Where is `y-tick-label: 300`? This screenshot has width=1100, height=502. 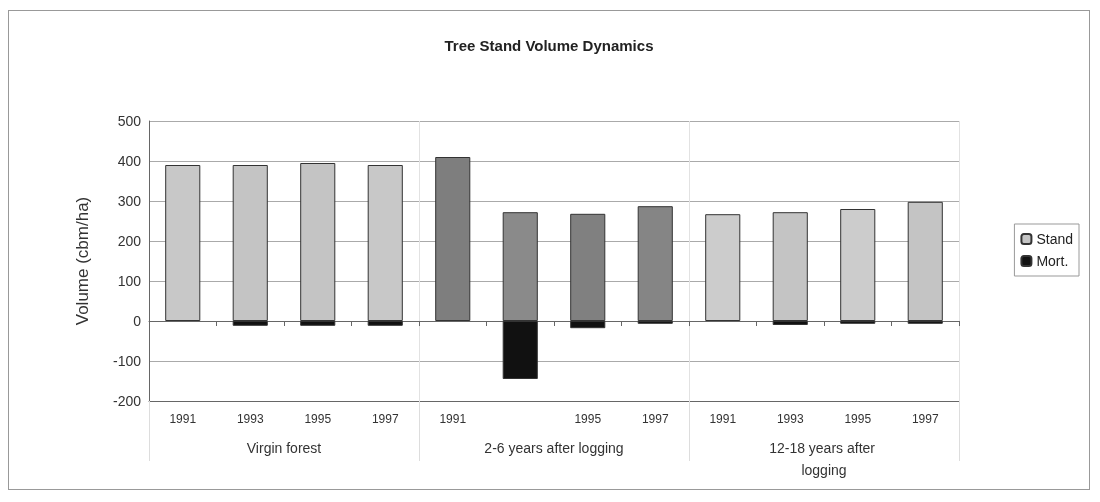
y-tick-label: 300 is located at coordinates (129, 201).